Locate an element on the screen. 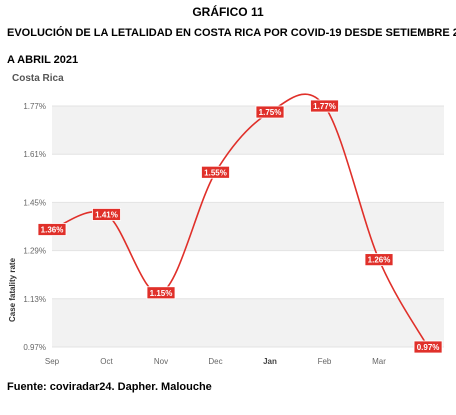 This screenshot has height=415, width=456. x-tick-label: Oct is located at coordinates (106, 361).